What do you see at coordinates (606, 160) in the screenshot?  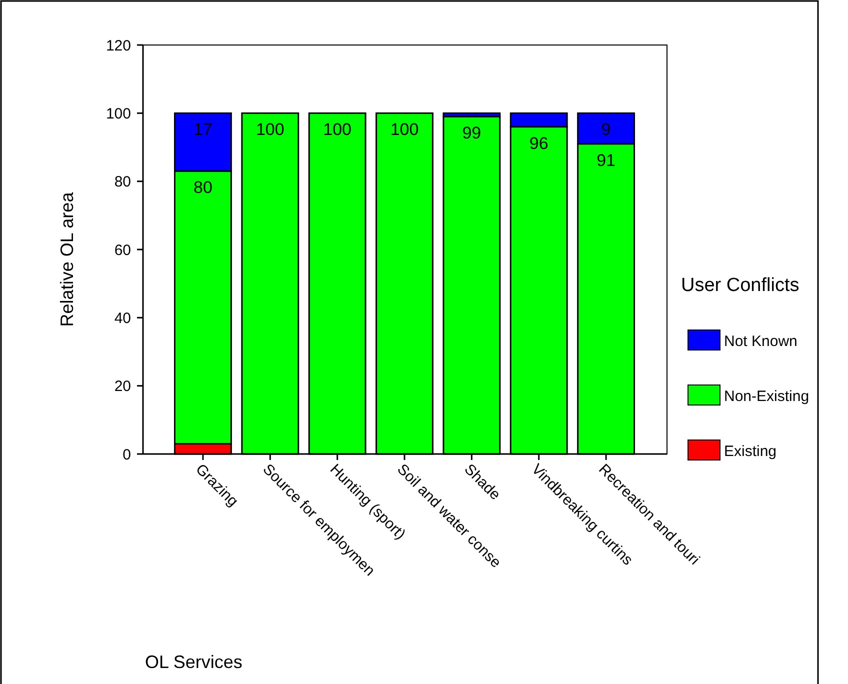 I see `data-label: 91` at bounding box center [606, 160].